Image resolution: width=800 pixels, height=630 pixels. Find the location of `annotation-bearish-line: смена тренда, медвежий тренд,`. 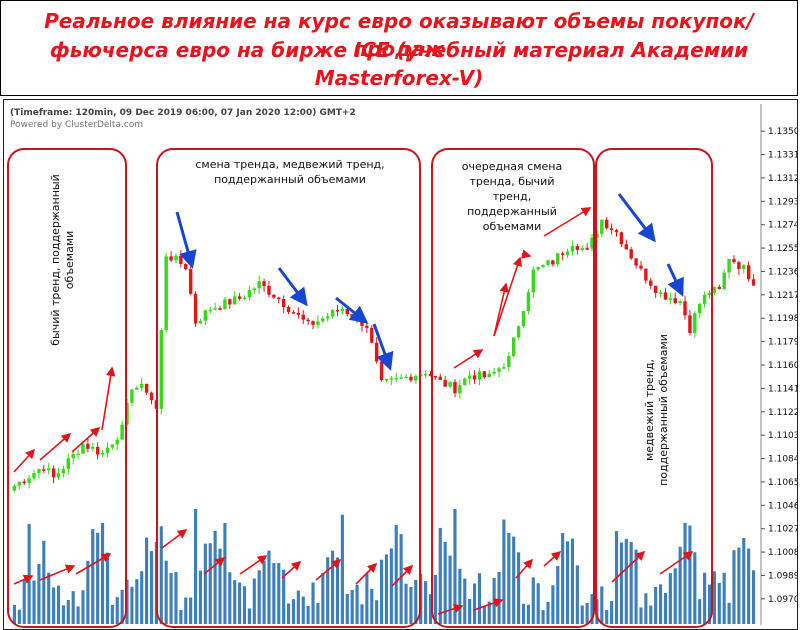

annotation-bearish-line: смена тренда, медвежий тренд, is located at coordinates (289, 164).